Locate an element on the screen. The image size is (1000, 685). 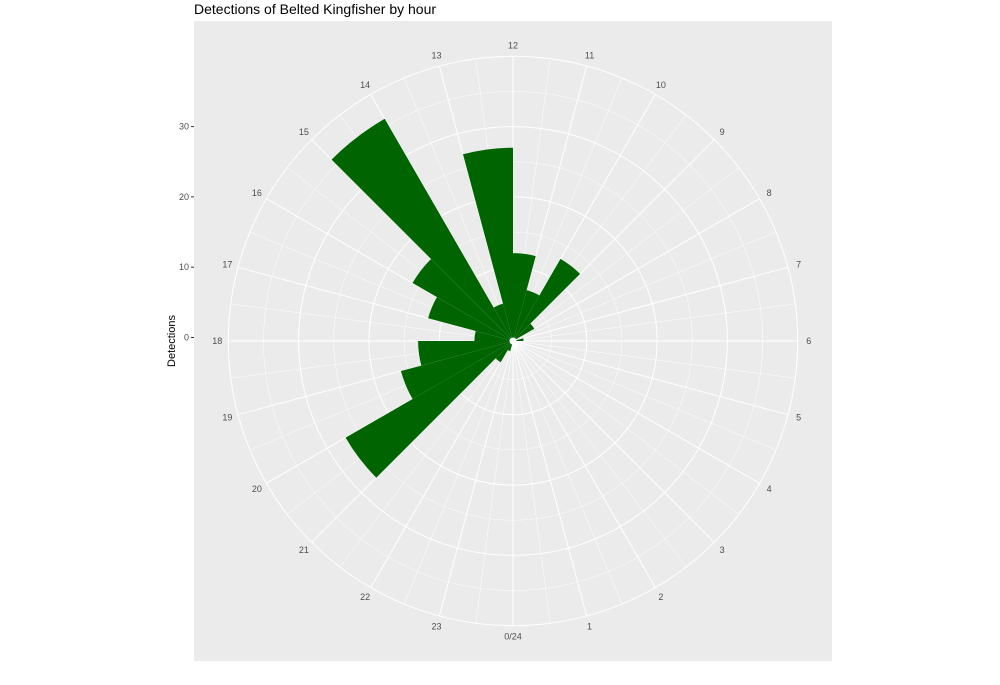
hour-label: 2 is located at coordinates (660, 597).